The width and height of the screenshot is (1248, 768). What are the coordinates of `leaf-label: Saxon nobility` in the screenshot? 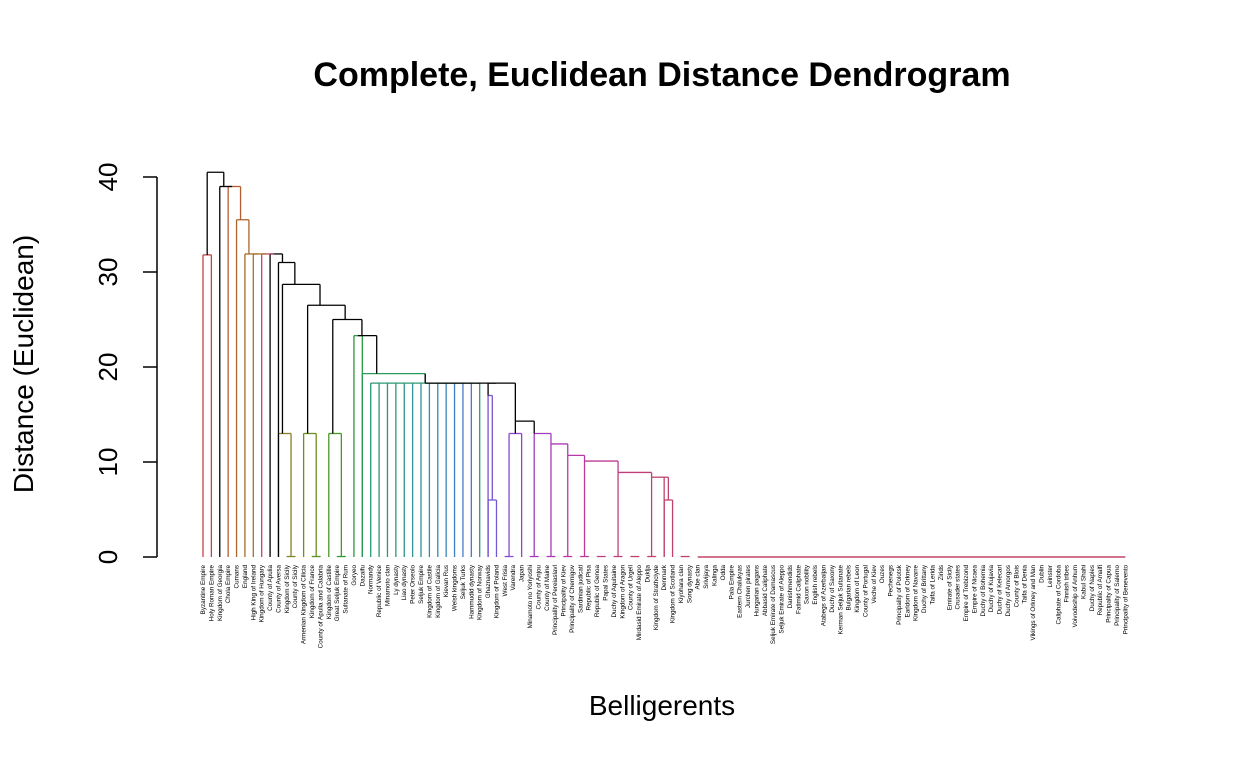 It's located at (807, 584).